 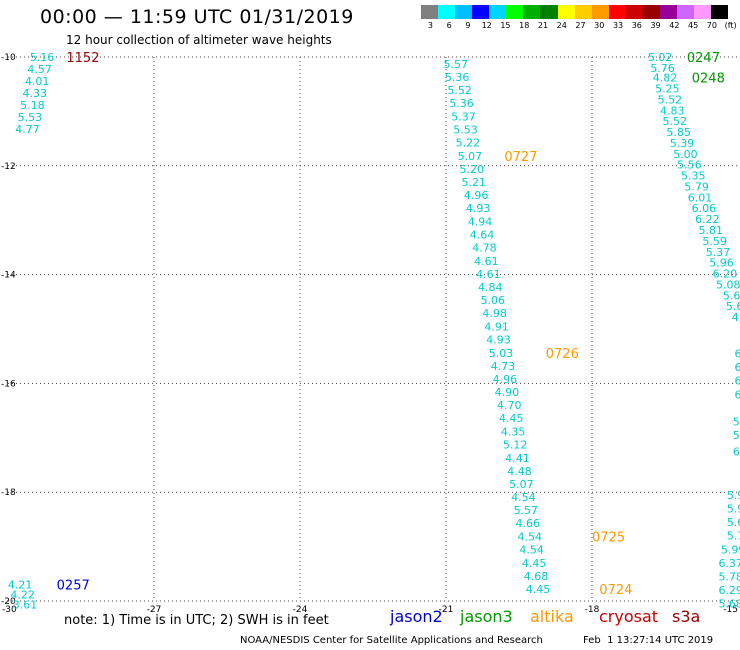 What do you see at coordinates (20, 585) in the screenshot?
I see `wave-height-value: 4.21` at bounding box center [20, 585].